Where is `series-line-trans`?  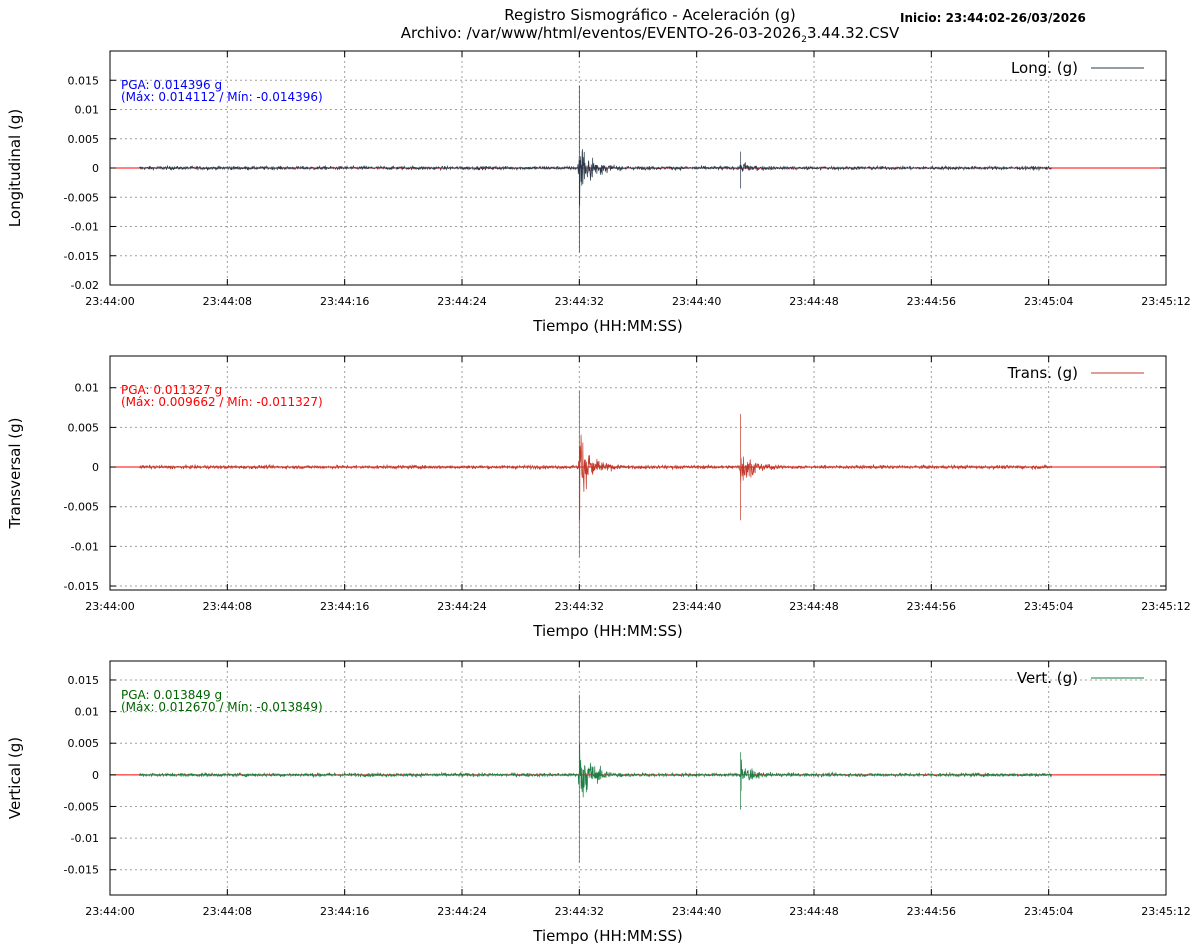 series-line-trans is located at coordinates (595, 473).